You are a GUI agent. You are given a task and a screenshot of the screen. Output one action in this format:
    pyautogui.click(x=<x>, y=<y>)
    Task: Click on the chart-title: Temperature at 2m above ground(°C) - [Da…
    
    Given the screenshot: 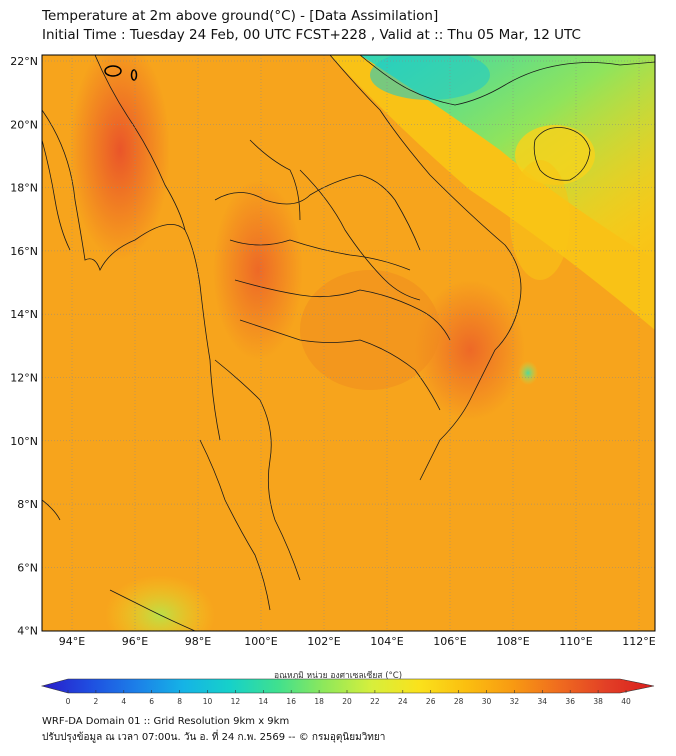 What is the action you would take?
    pyautogui.click(x=240, y=16)
    